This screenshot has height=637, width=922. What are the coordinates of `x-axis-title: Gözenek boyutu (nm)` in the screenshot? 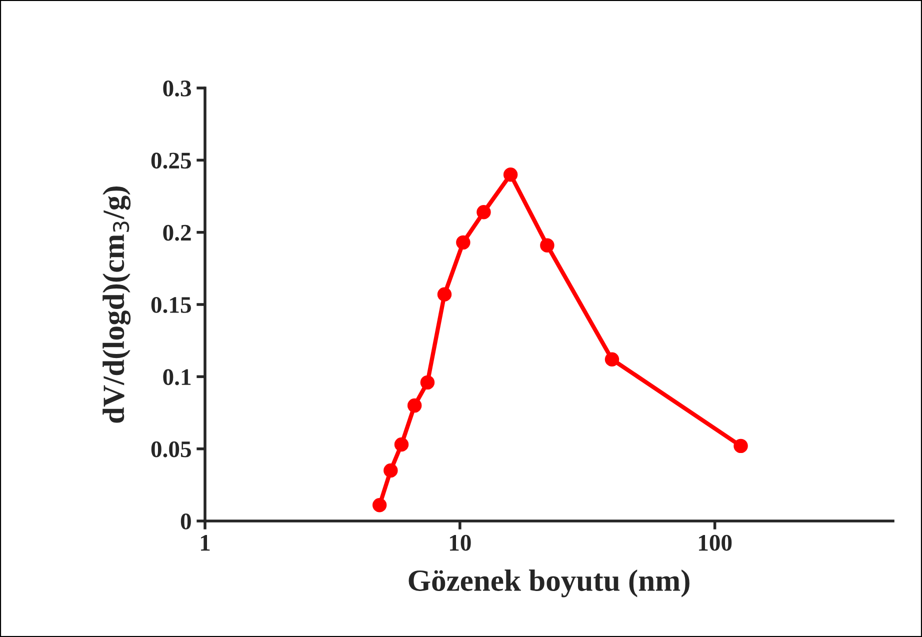 It's located at (549, 583).